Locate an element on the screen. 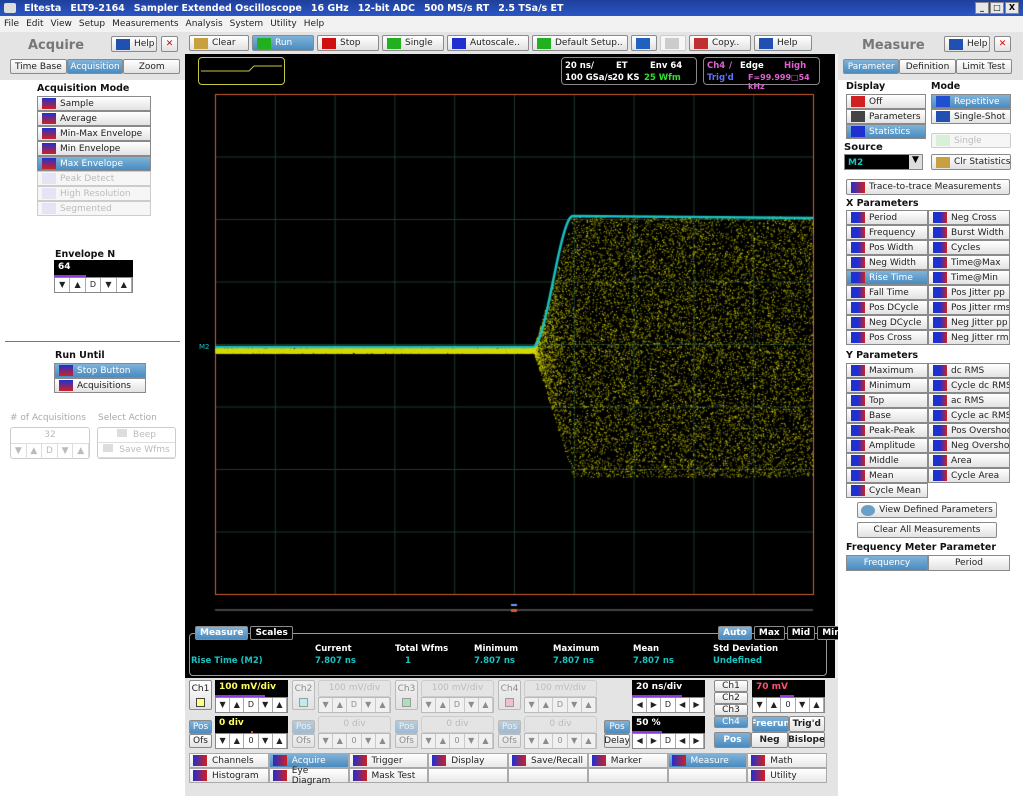  source-select: M2 ▼ is located at coordinates (883, 162).